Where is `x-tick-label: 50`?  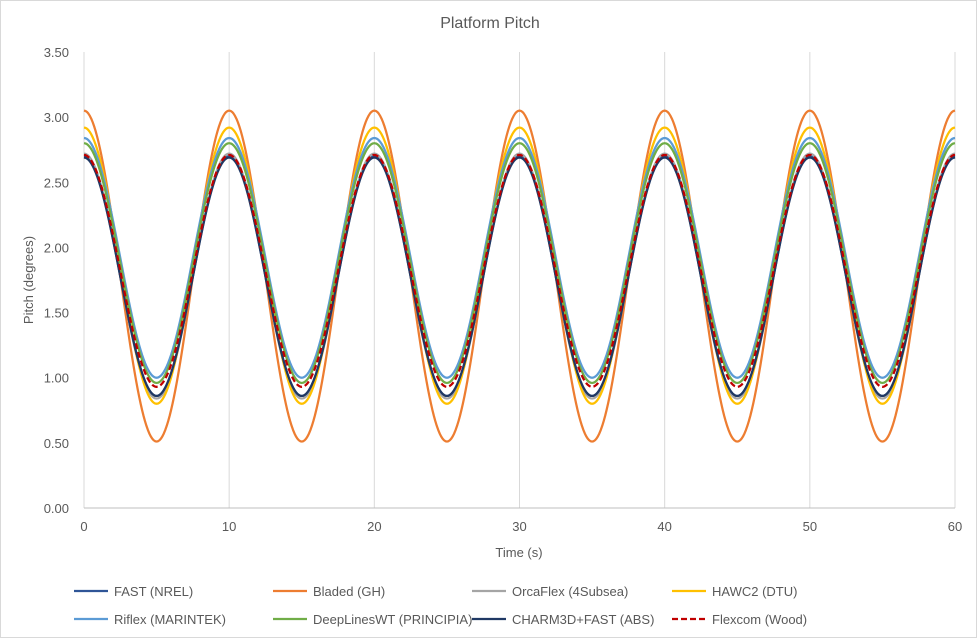 x-tick-label: 50 is located at coordinates (810, 526).